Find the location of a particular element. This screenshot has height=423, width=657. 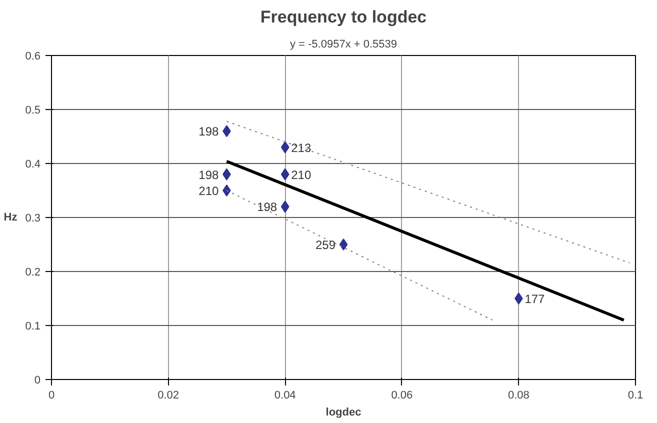

x-tick-label: 0 is located at coordinates (51, 396).